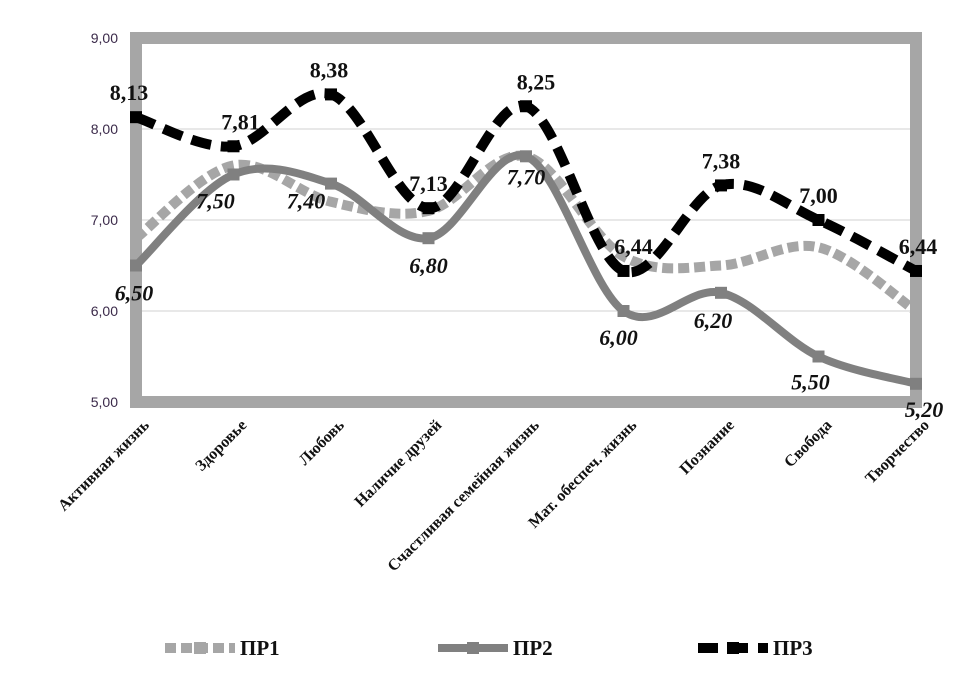 The width and height of the screenshot is (953, 684). Describe the element at coordinates (818, 195) in the screenshot. I see `data-label: 7,00` at that location.